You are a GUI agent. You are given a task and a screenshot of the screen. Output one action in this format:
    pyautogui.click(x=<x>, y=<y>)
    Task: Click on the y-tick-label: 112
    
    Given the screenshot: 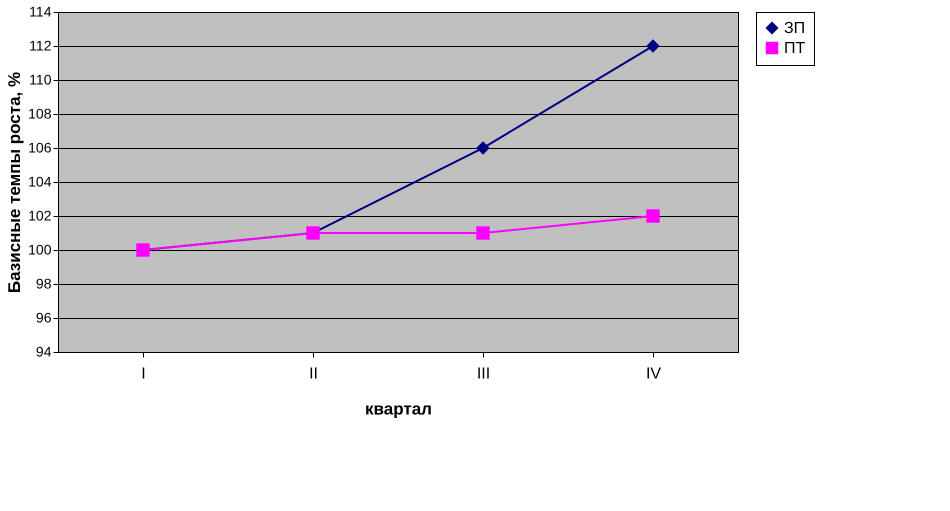 What is the action you would take?
    pyautogui.click(x=40, y=46)
    